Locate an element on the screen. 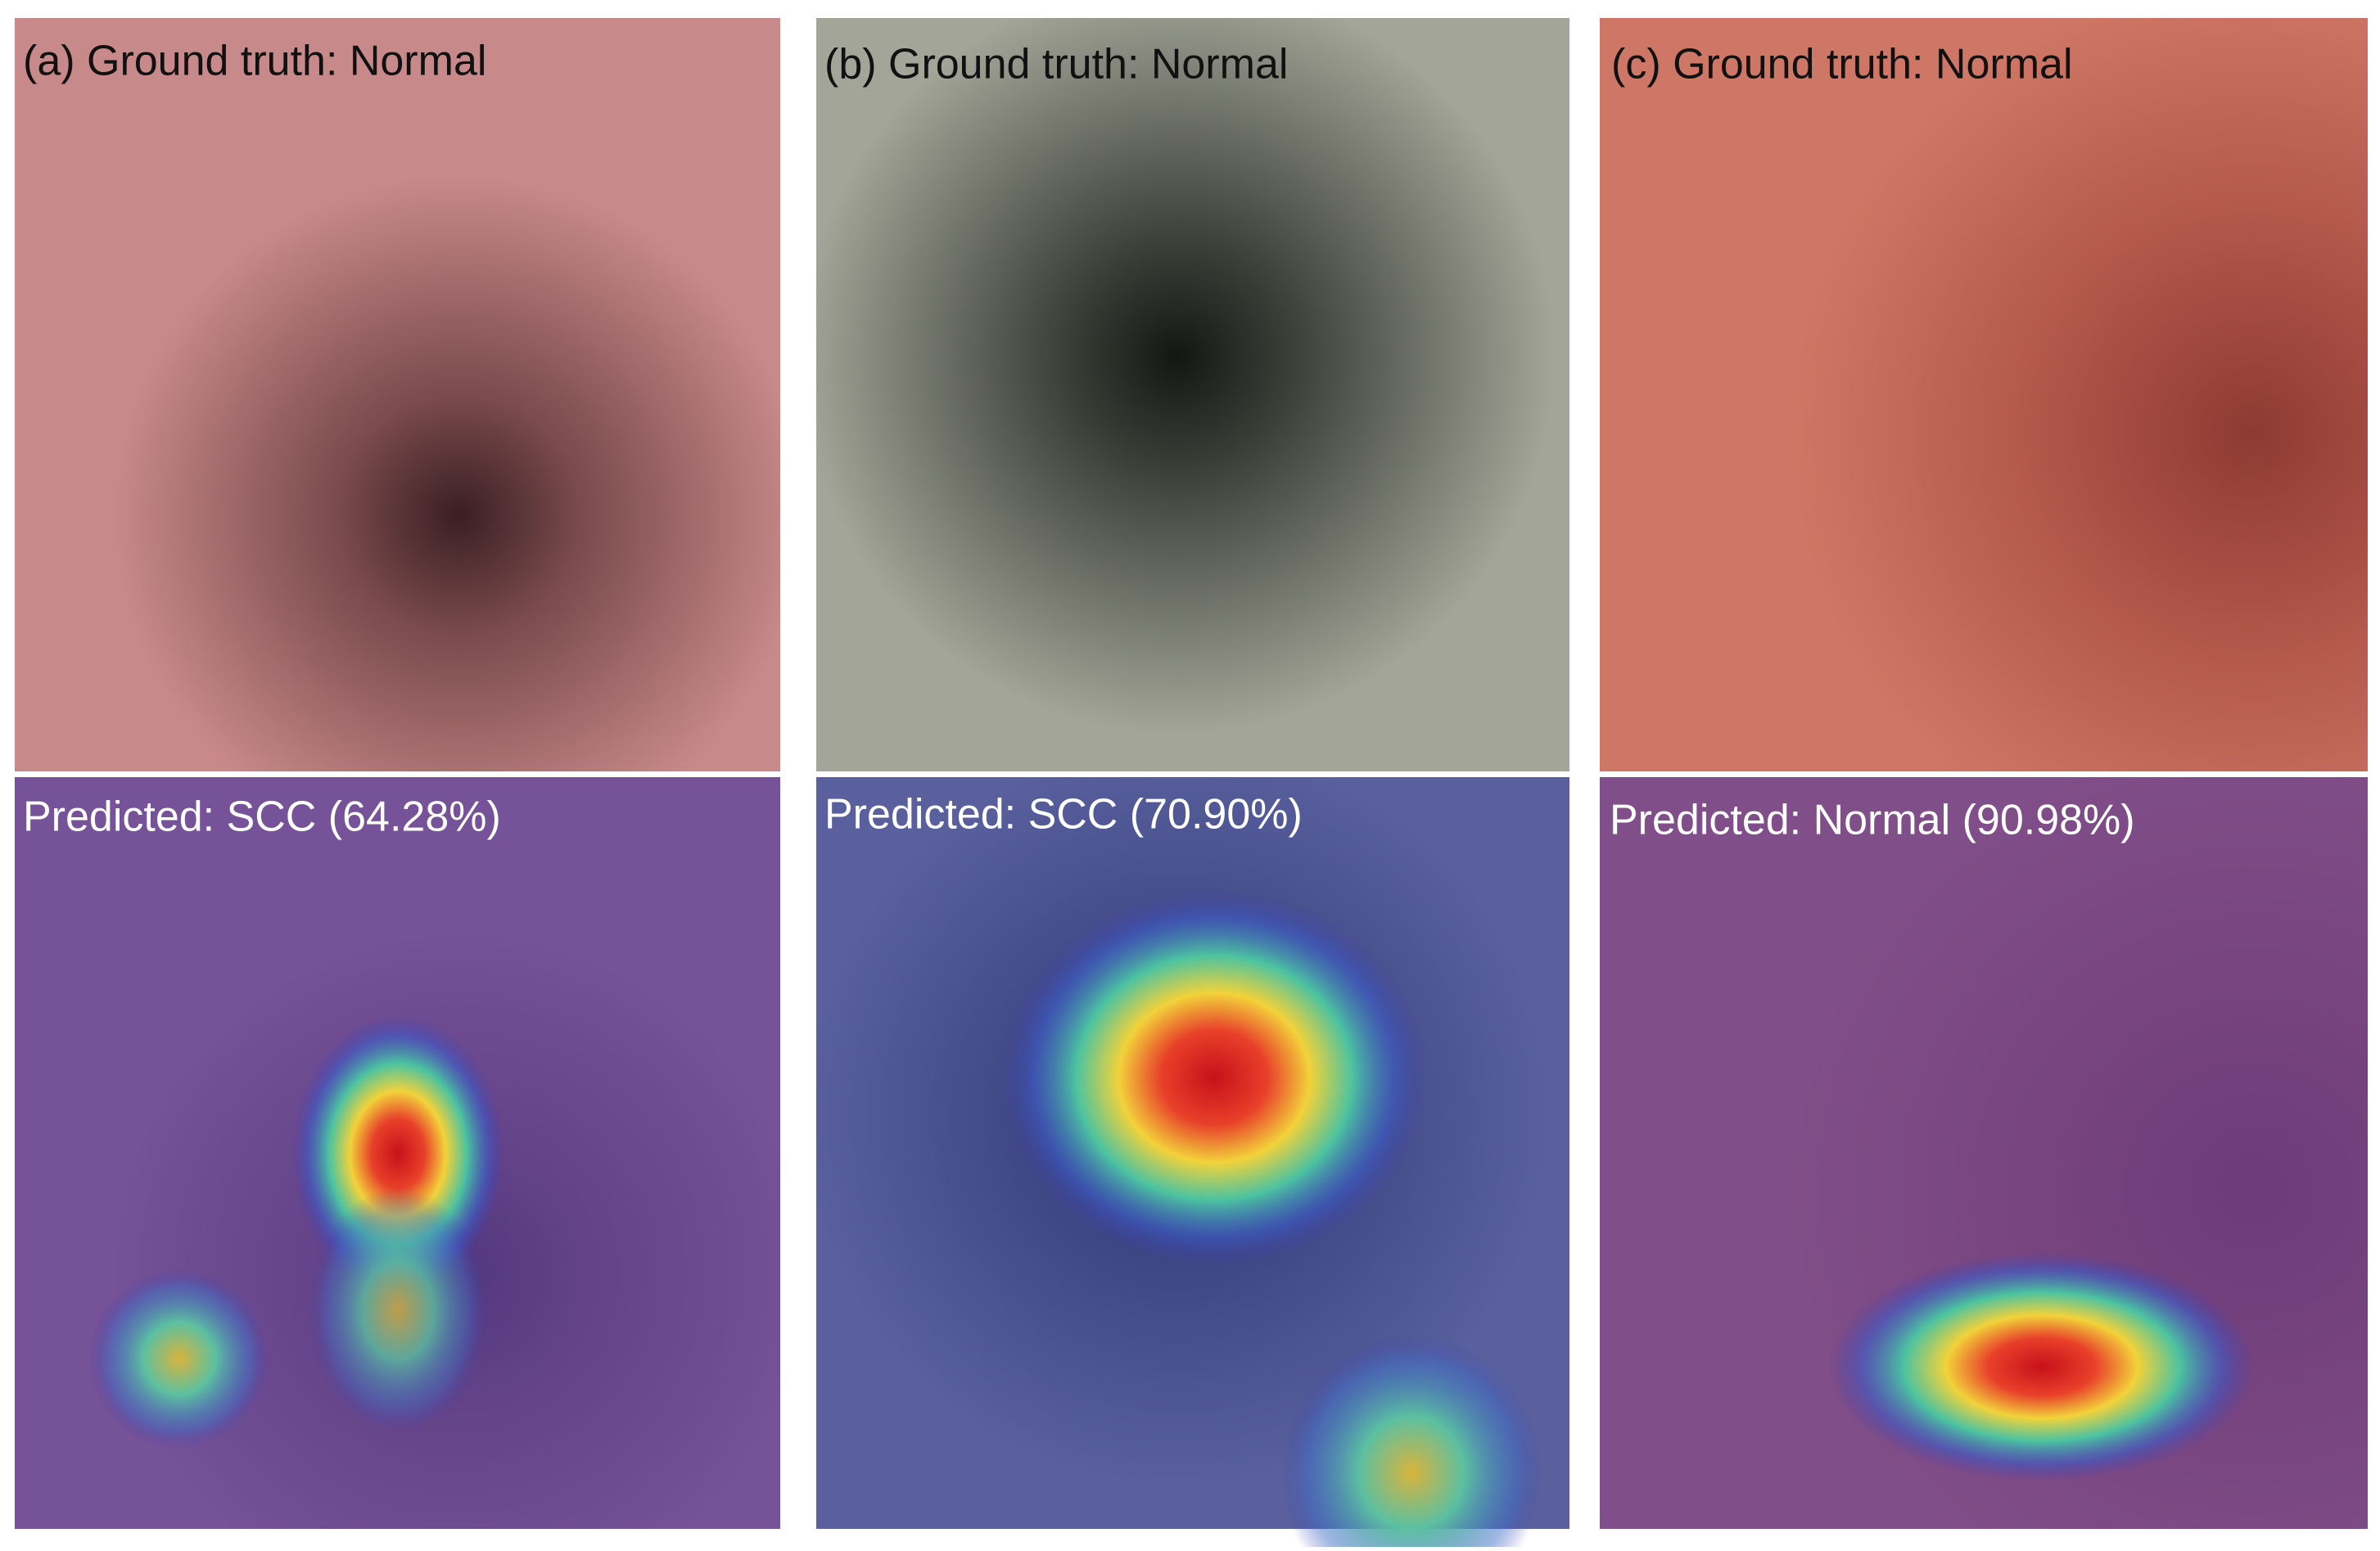 This screenshot has width=2380, height=1551. ground-truth-label: (a) Ground truth: Normal is located at coordinates (254, 62).